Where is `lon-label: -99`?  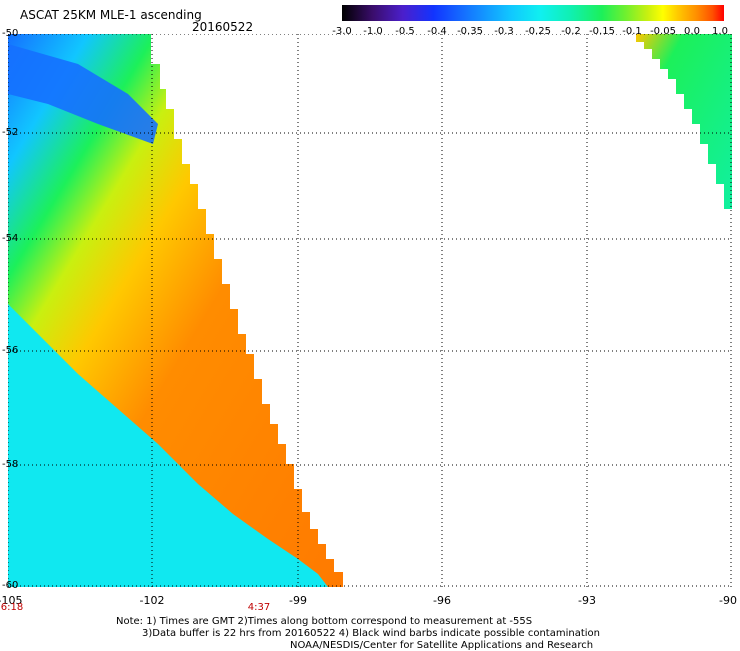
lon-label: -99 is located at coordinates (298, 600).